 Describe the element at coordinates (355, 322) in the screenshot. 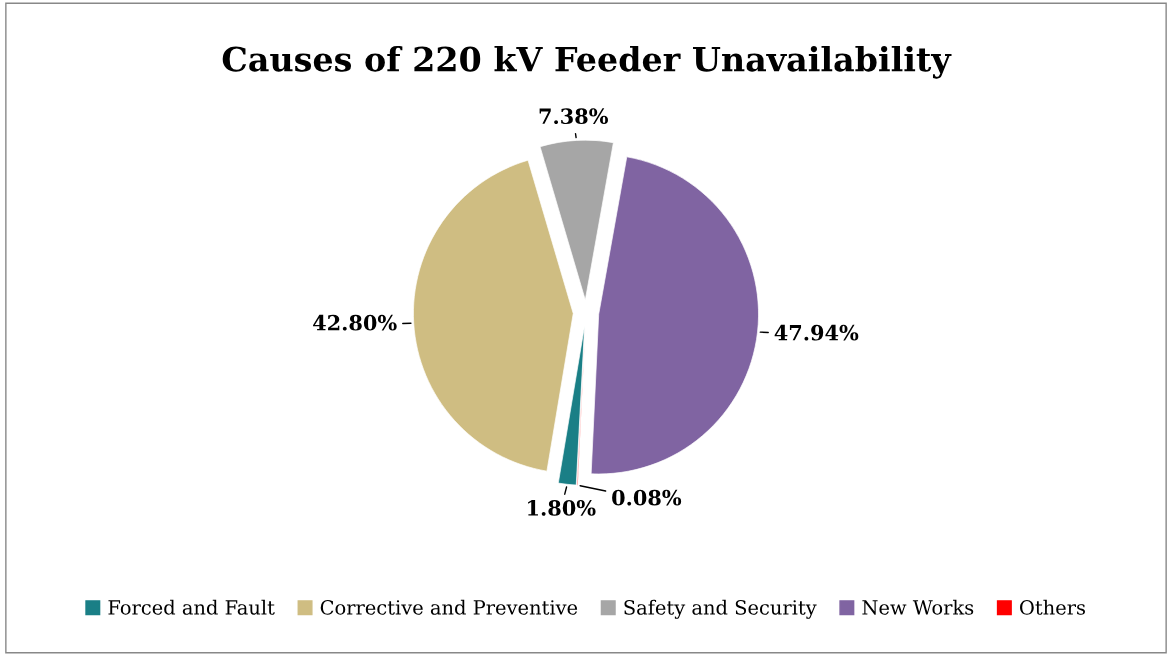

I see `data-label: 42.80%` at that location.